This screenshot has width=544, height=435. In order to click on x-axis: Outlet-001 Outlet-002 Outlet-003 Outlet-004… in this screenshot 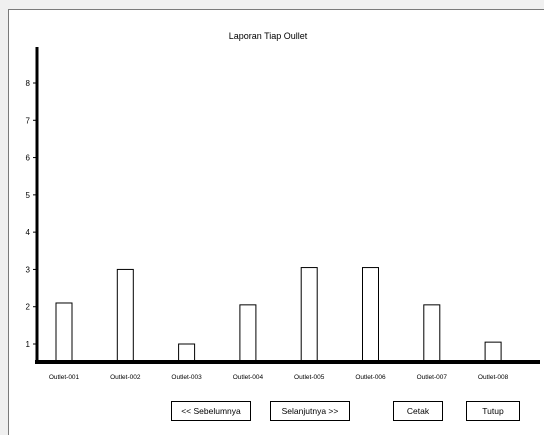, I will do `click(287, 370)`.